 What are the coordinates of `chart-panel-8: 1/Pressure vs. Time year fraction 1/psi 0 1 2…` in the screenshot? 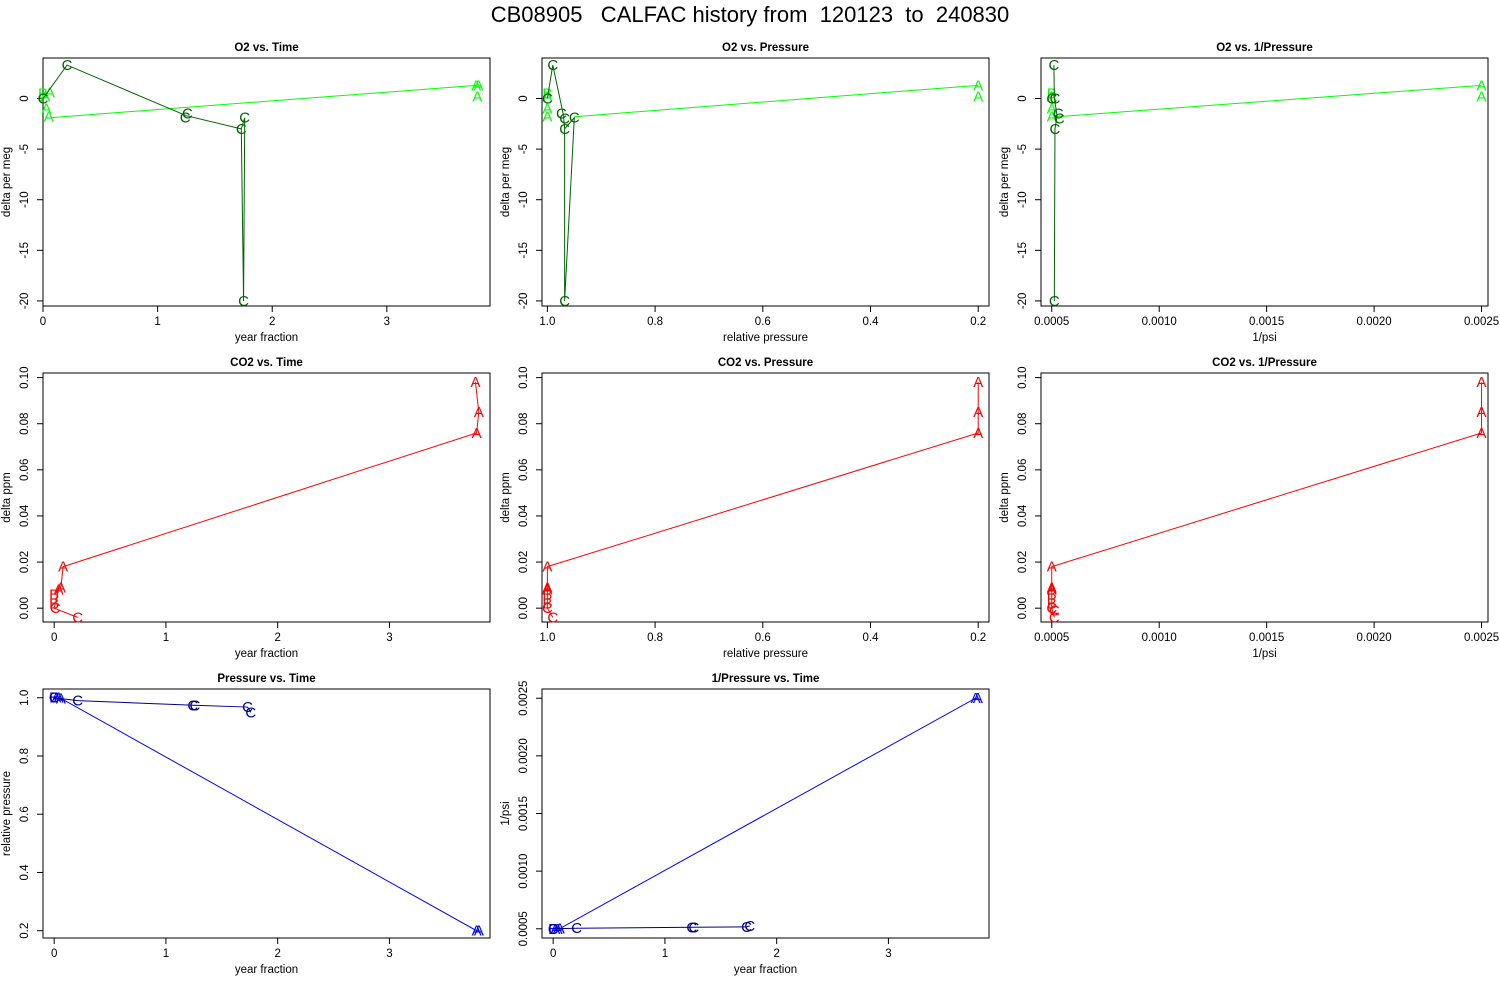 It's located at (745, 824).